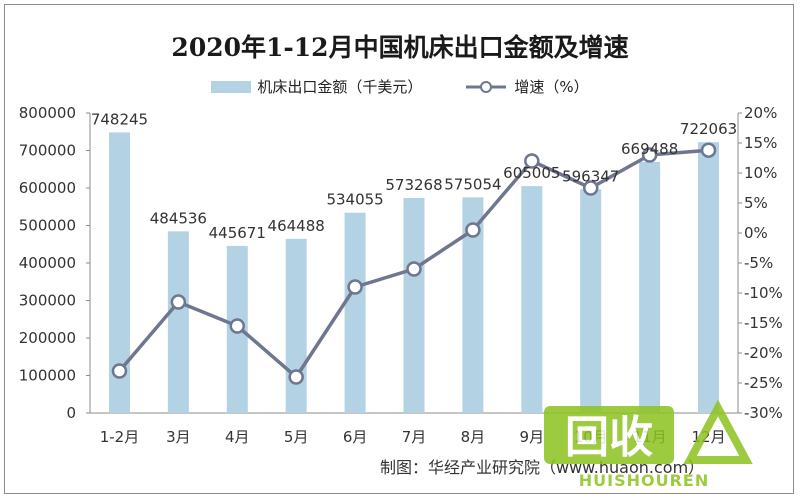 The image size is (800, 500). What do you see at coordinates (355, 437) in the screenshot?
I see `x-tick-label: 6月` at bounding box center [355, 437].